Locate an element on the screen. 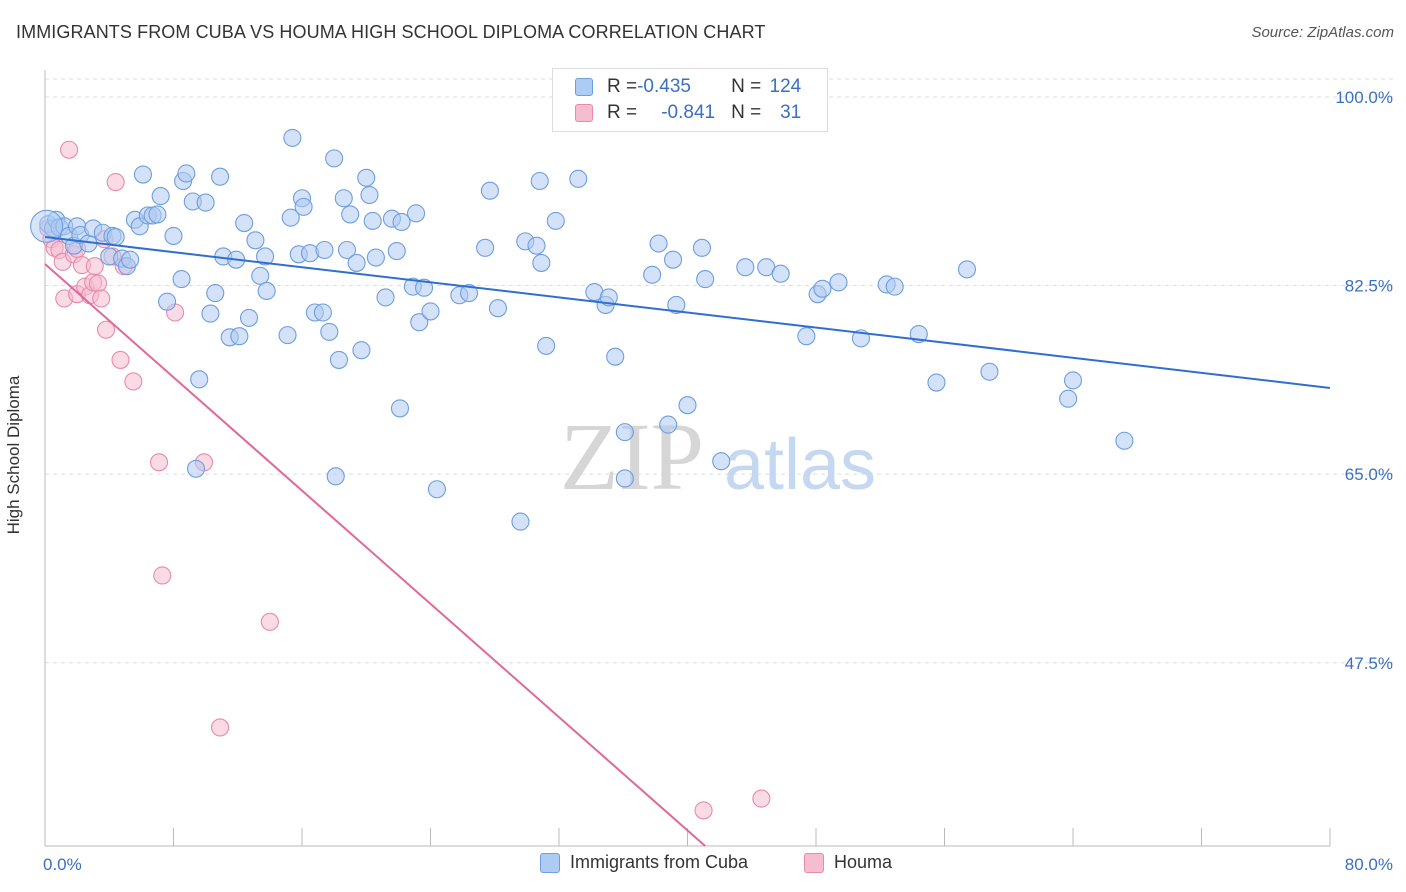 The width and height of the screenshot is (1406, 892). legend-n-label: N = is located at coordinates (746, 112).